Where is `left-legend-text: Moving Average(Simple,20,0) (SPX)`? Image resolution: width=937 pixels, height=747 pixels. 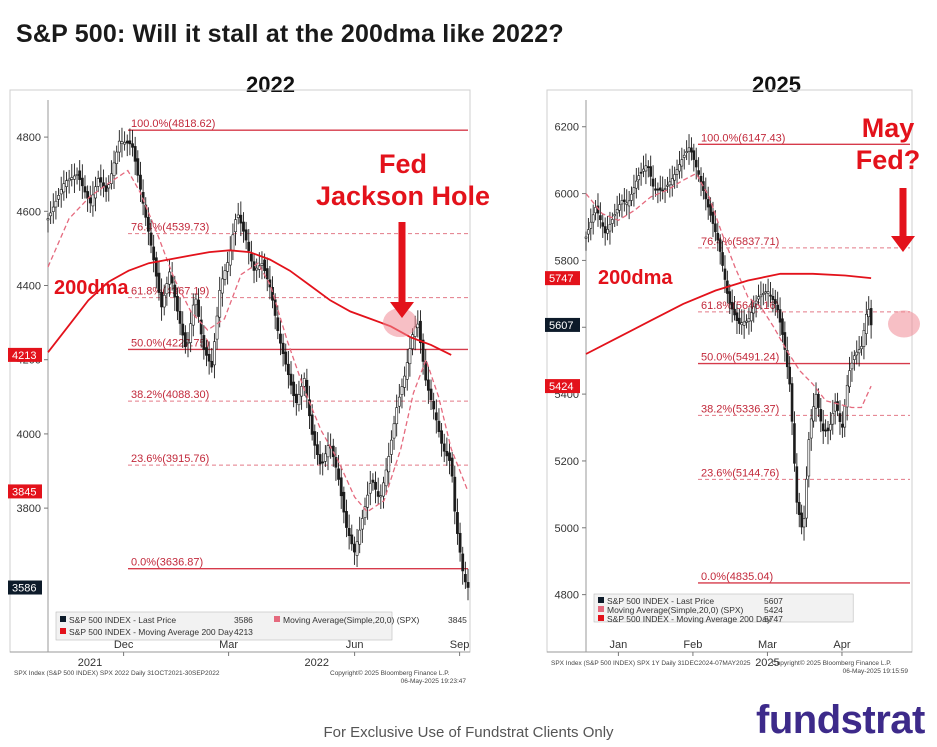
left-legend-text: Moving Average(Simple,20,0) (SPX) is located at coordinates (351, 620).